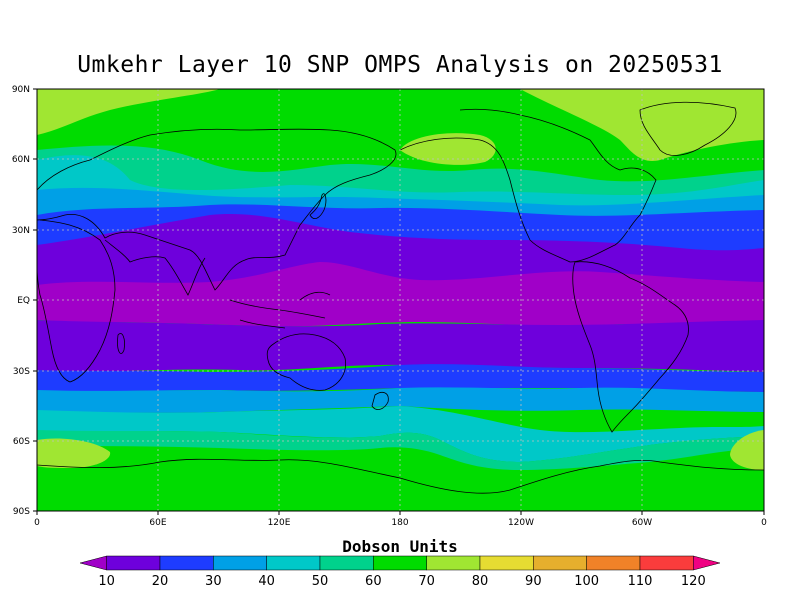 The height and width of the screenshot is (600, 800). I want to click on lon-label: 180, so click(399, 523).